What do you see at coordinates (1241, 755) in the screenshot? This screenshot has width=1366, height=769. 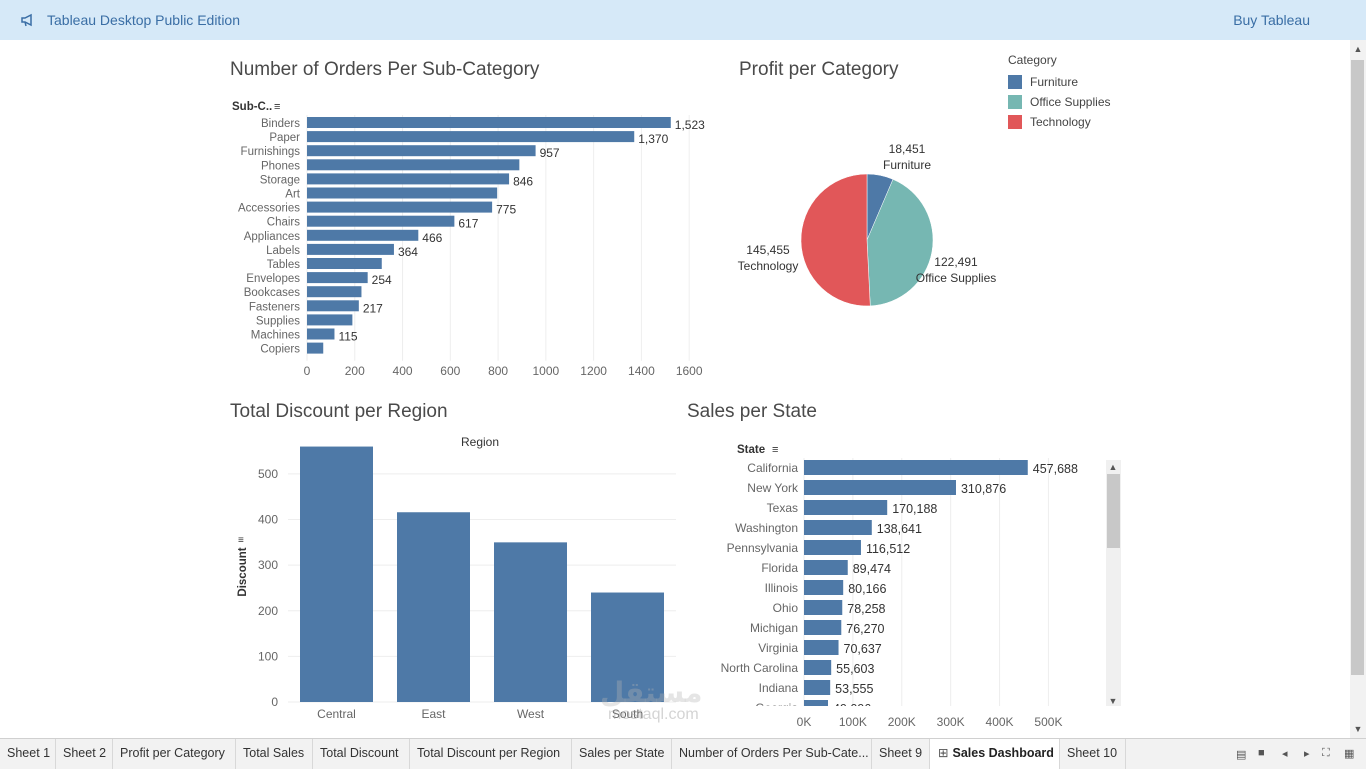 I see `show-filmstrip-icon: ▤` at bounding box center [1241, 755].